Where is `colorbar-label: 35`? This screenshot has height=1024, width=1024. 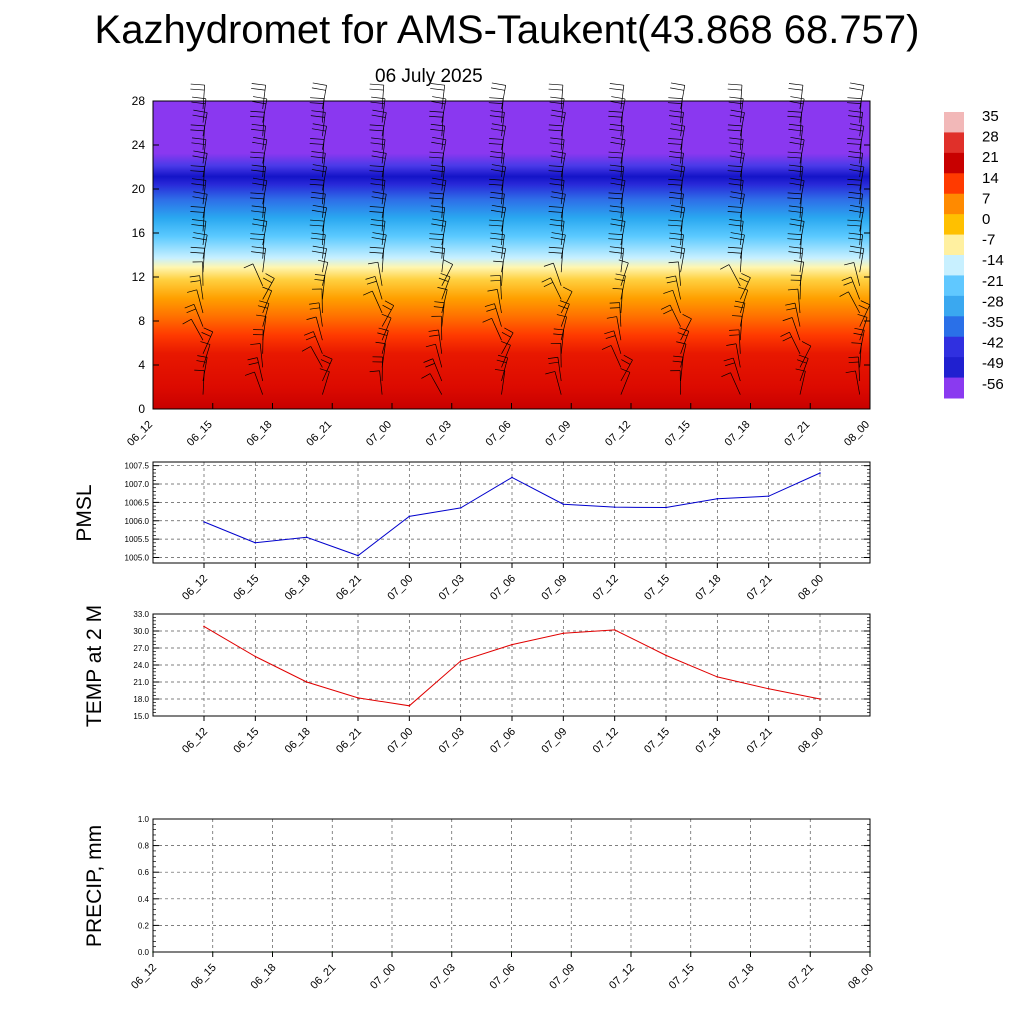 colorbar-label: 35 is located at coordinates (990, 116).